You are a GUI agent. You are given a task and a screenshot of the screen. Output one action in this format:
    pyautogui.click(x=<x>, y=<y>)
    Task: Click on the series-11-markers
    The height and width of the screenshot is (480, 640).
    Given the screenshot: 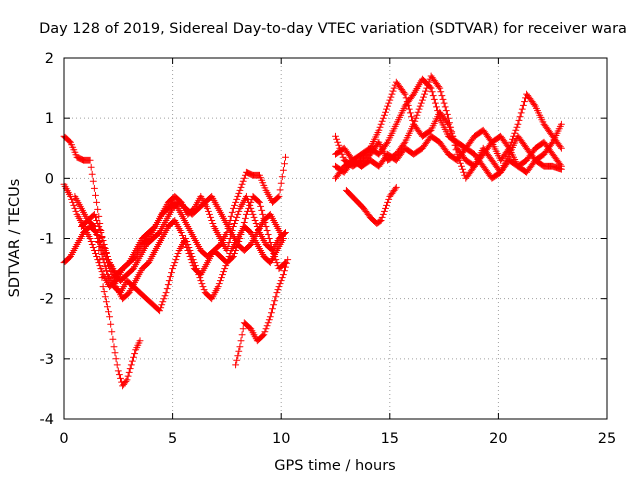 What is the action you would take?
    pyautogui.click(x=448, y=157)
    